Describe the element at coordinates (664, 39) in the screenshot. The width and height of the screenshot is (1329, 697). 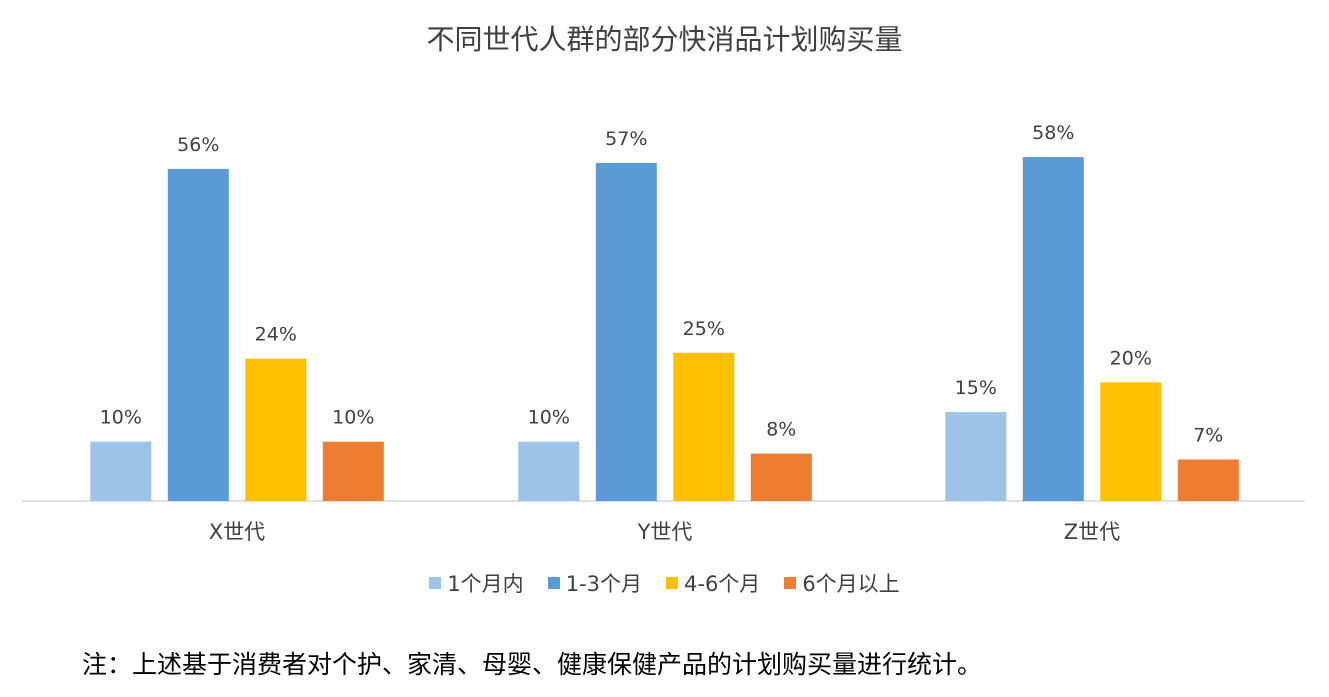
I see `chart-title: 不同世代人群的部分快消品计划购买量` at that location.